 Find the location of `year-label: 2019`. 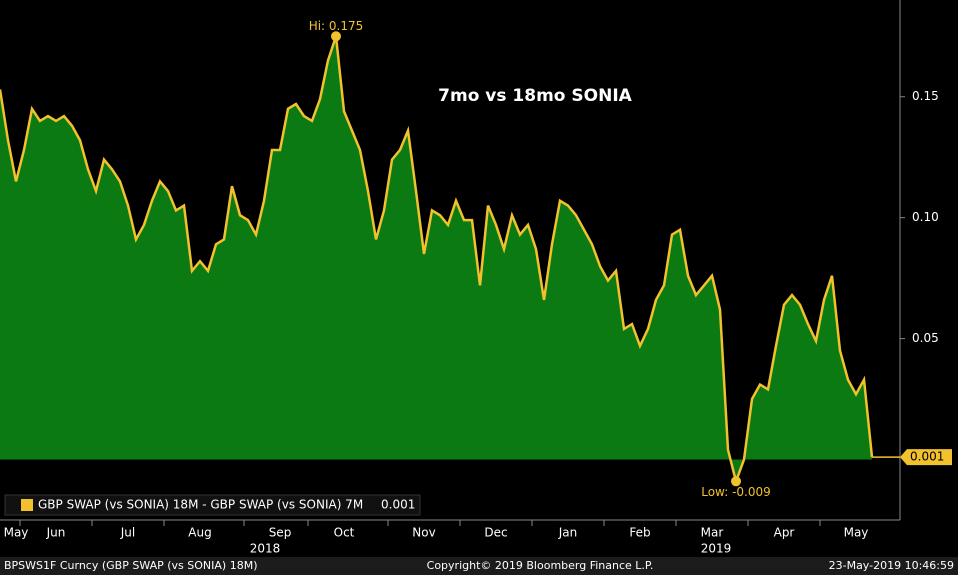

year-label: 2019 is located at coordinates (716, 549).